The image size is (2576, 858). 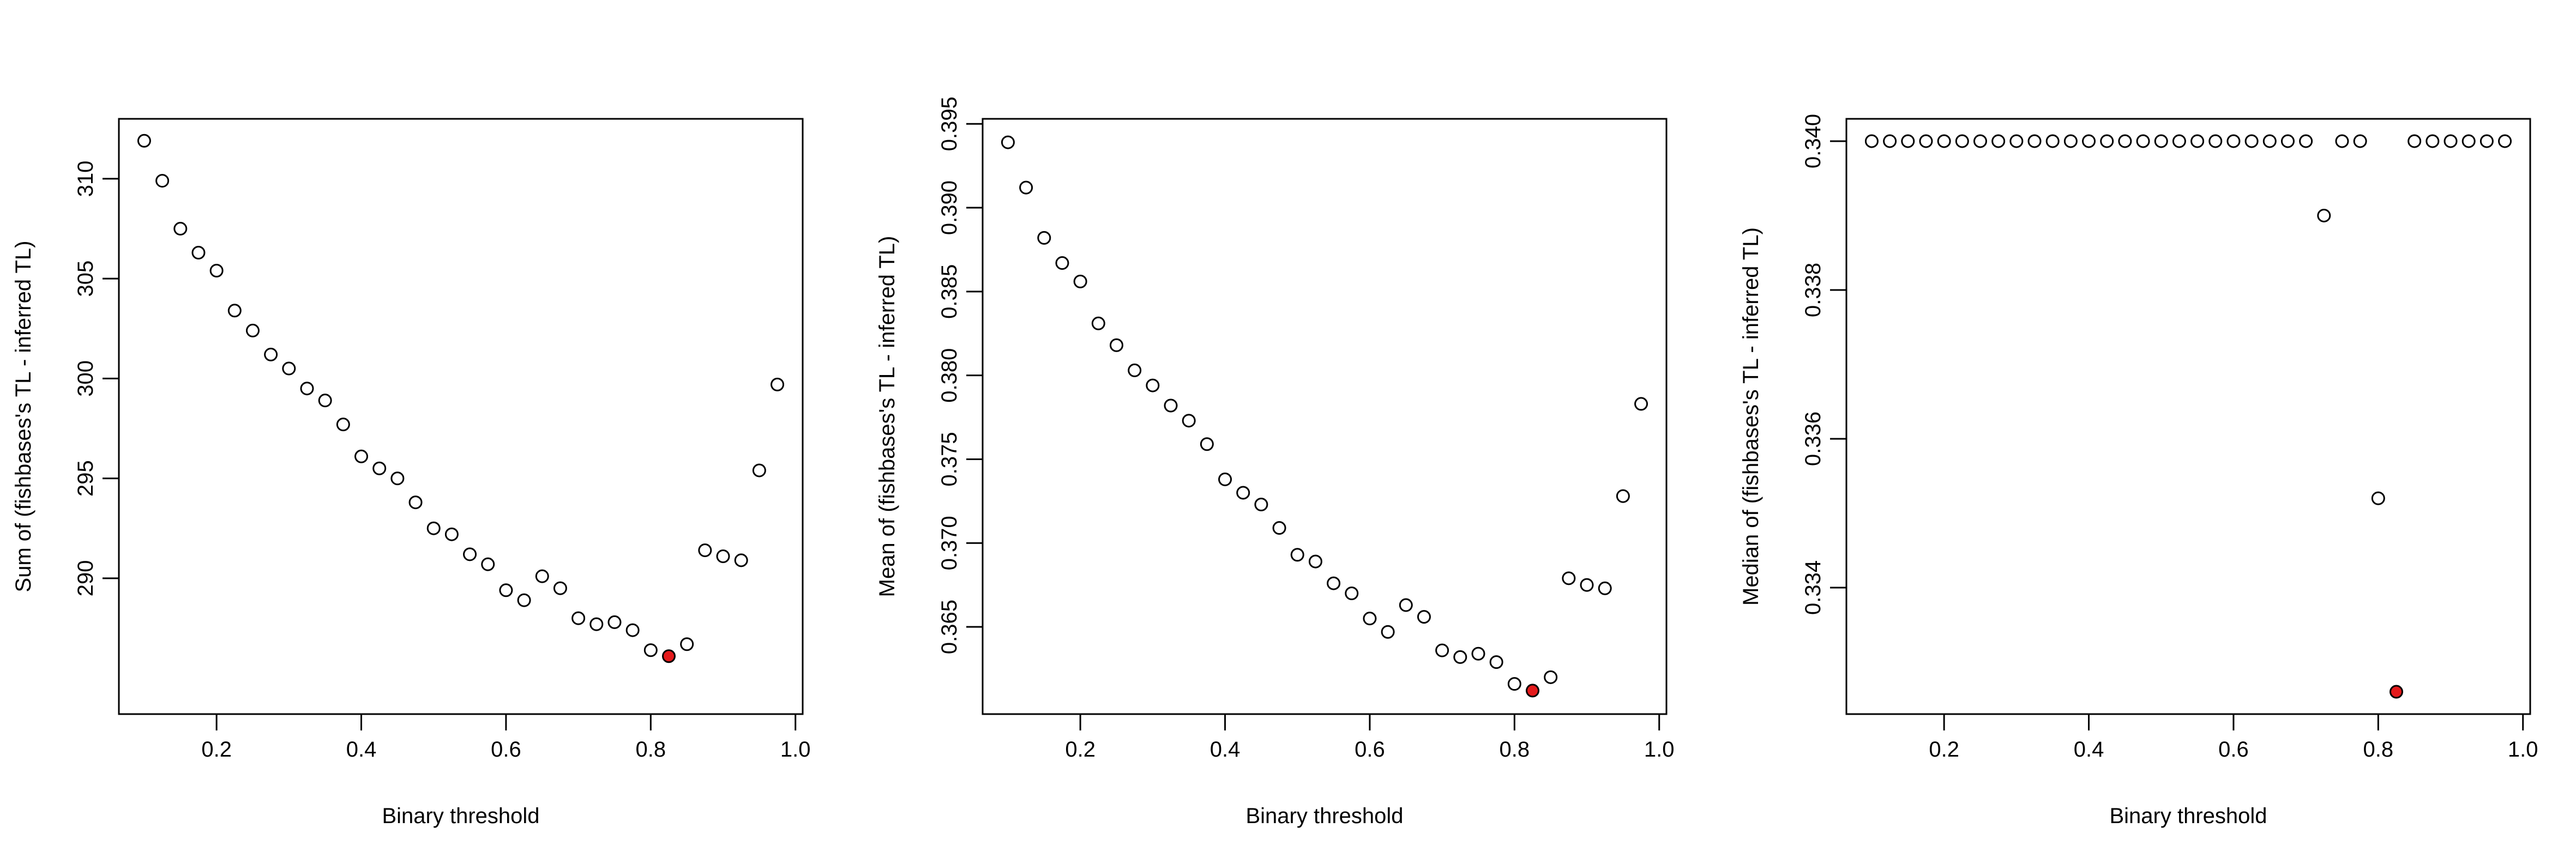 I want to click on x-axis-label: Binary threshold, so click(x=1324, y=816).